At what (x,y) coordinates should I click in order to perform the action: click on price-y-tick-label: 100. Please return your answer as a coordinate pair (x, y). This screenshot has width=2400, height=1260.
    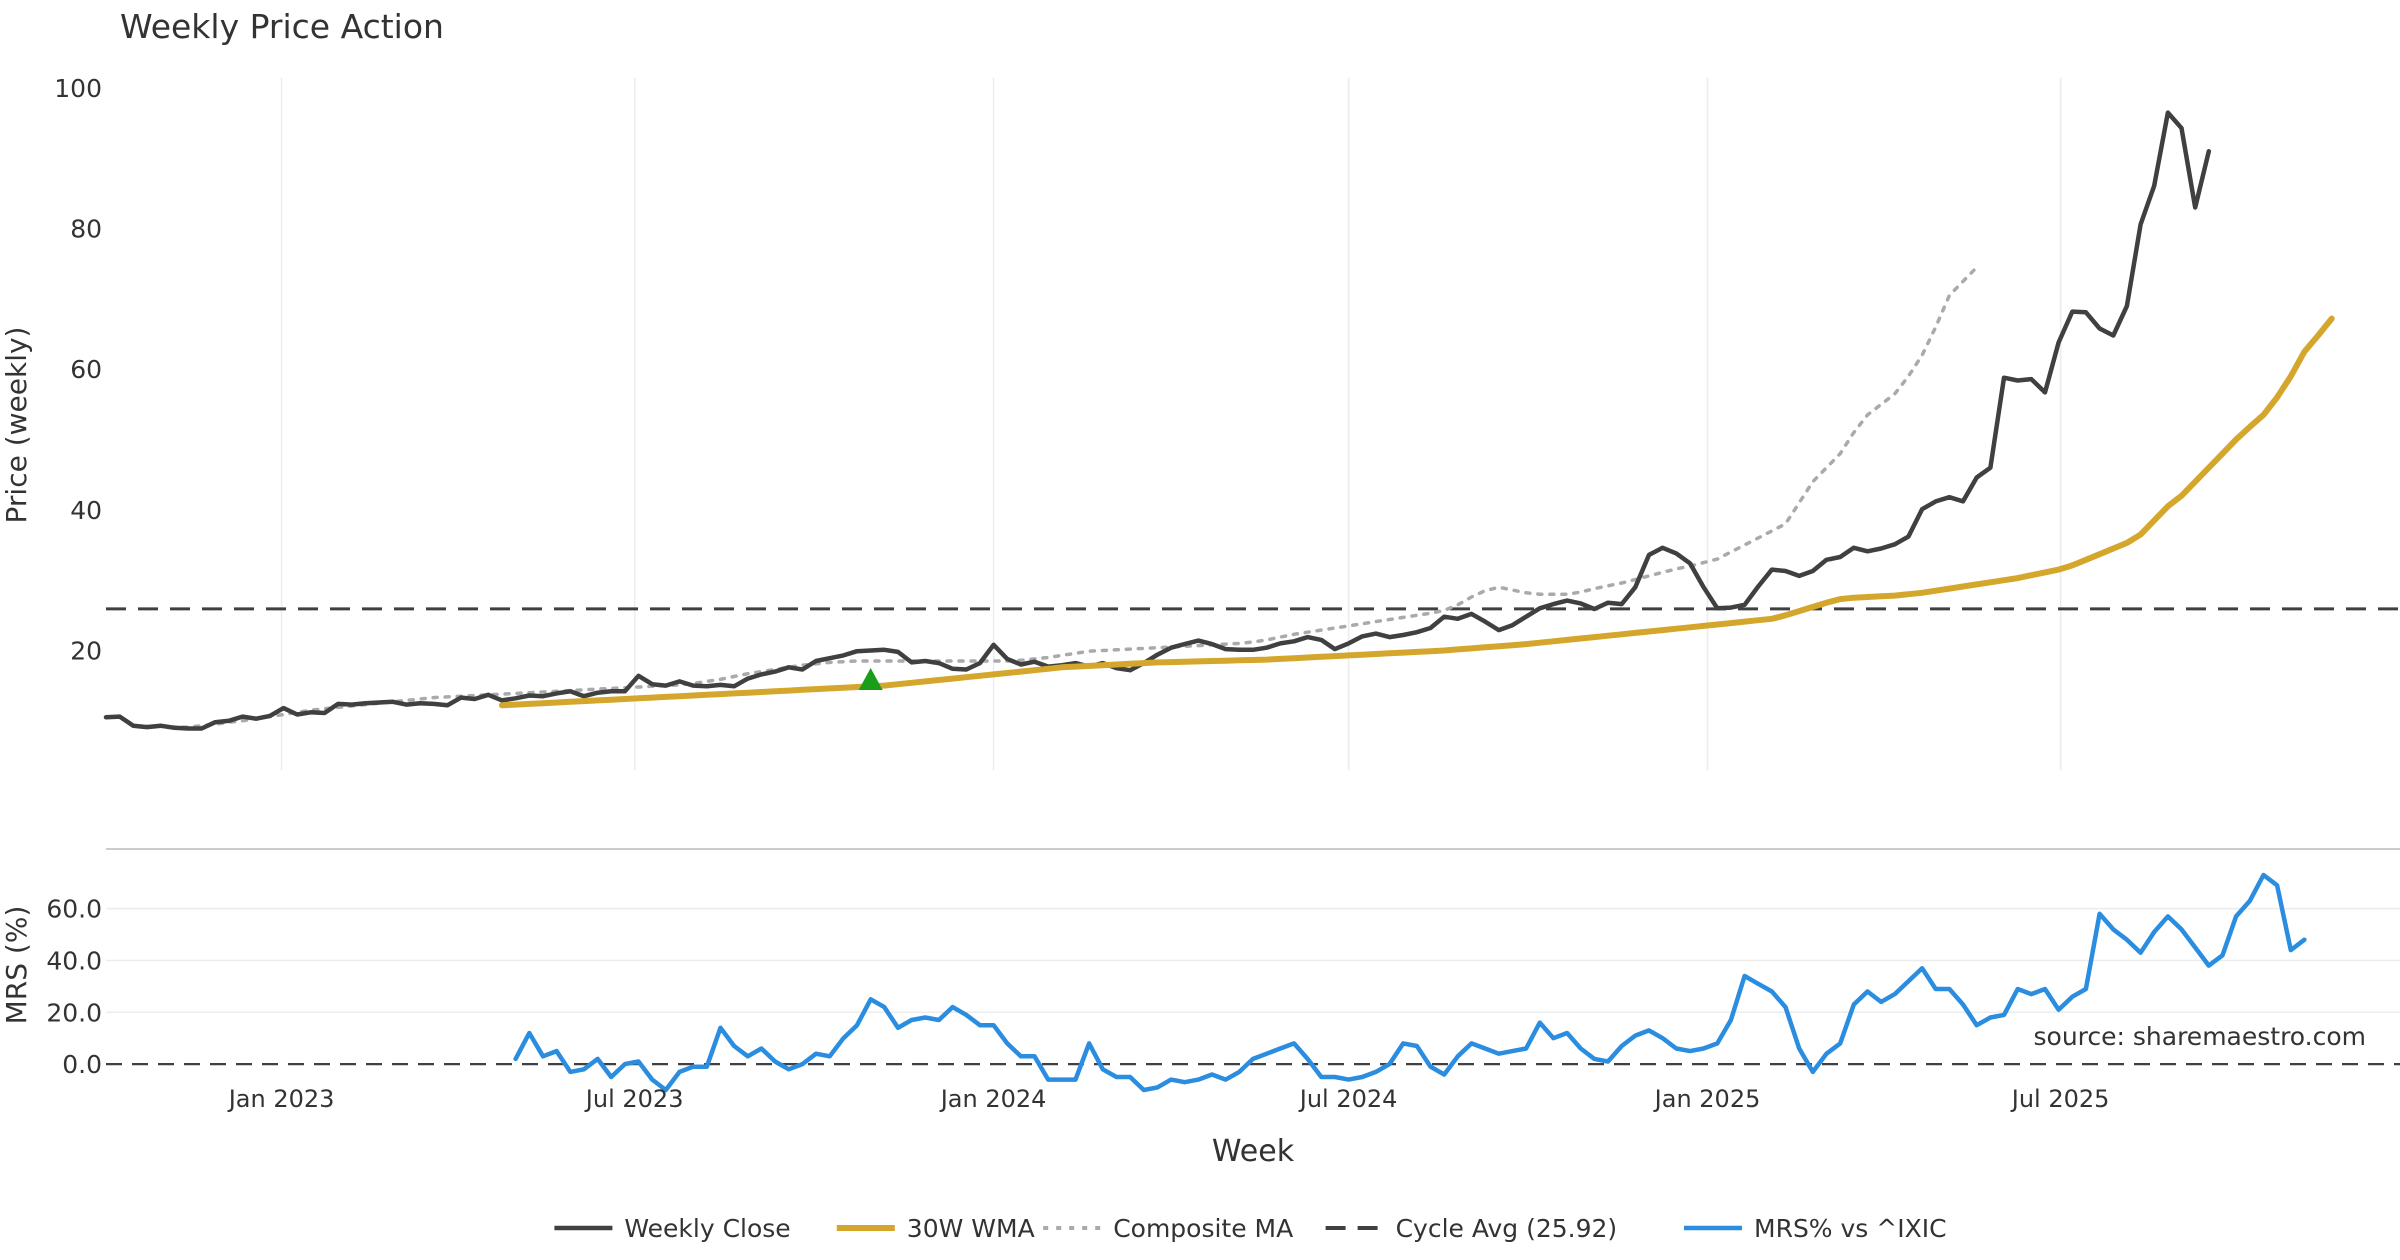
    Looking at the image, I should click on (78, 88).